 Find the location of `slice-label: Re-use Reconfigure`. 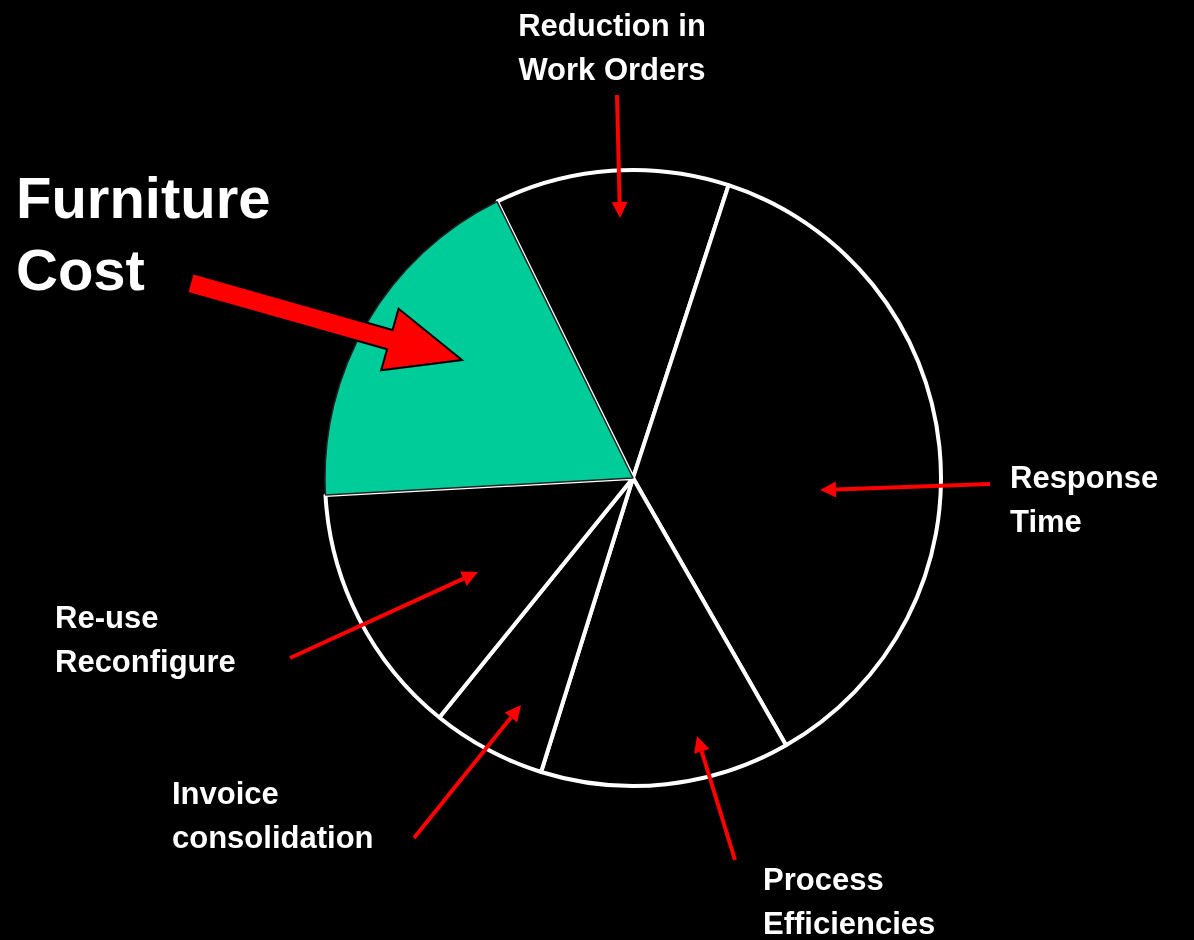

slice-label: Re-use Reconfigure is located at coordinates (146, 640).